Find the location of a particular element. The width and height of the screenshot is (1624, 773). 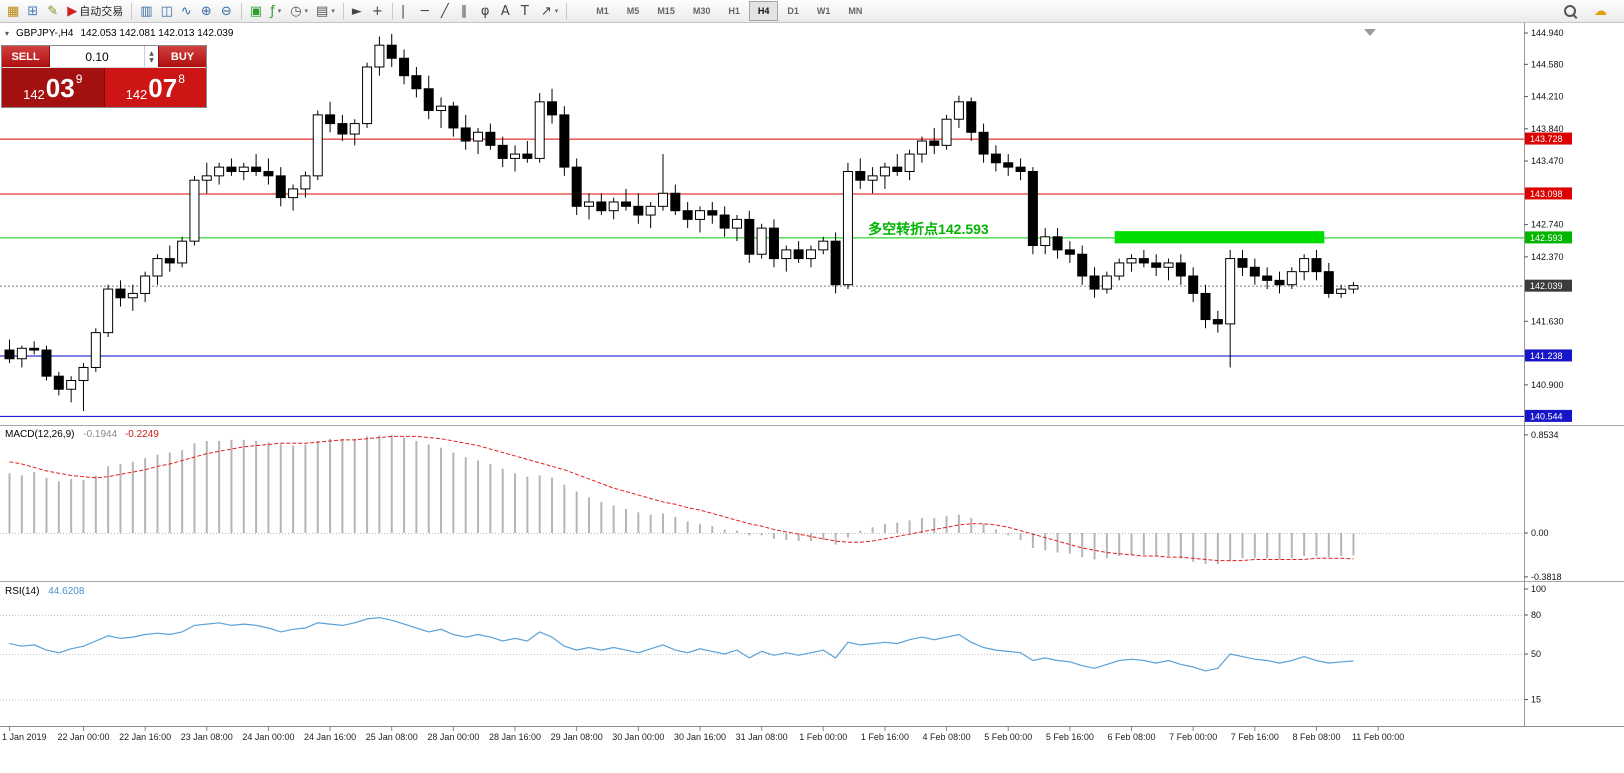

timeframe-h1: H1 is located at coordinates (734, 11).